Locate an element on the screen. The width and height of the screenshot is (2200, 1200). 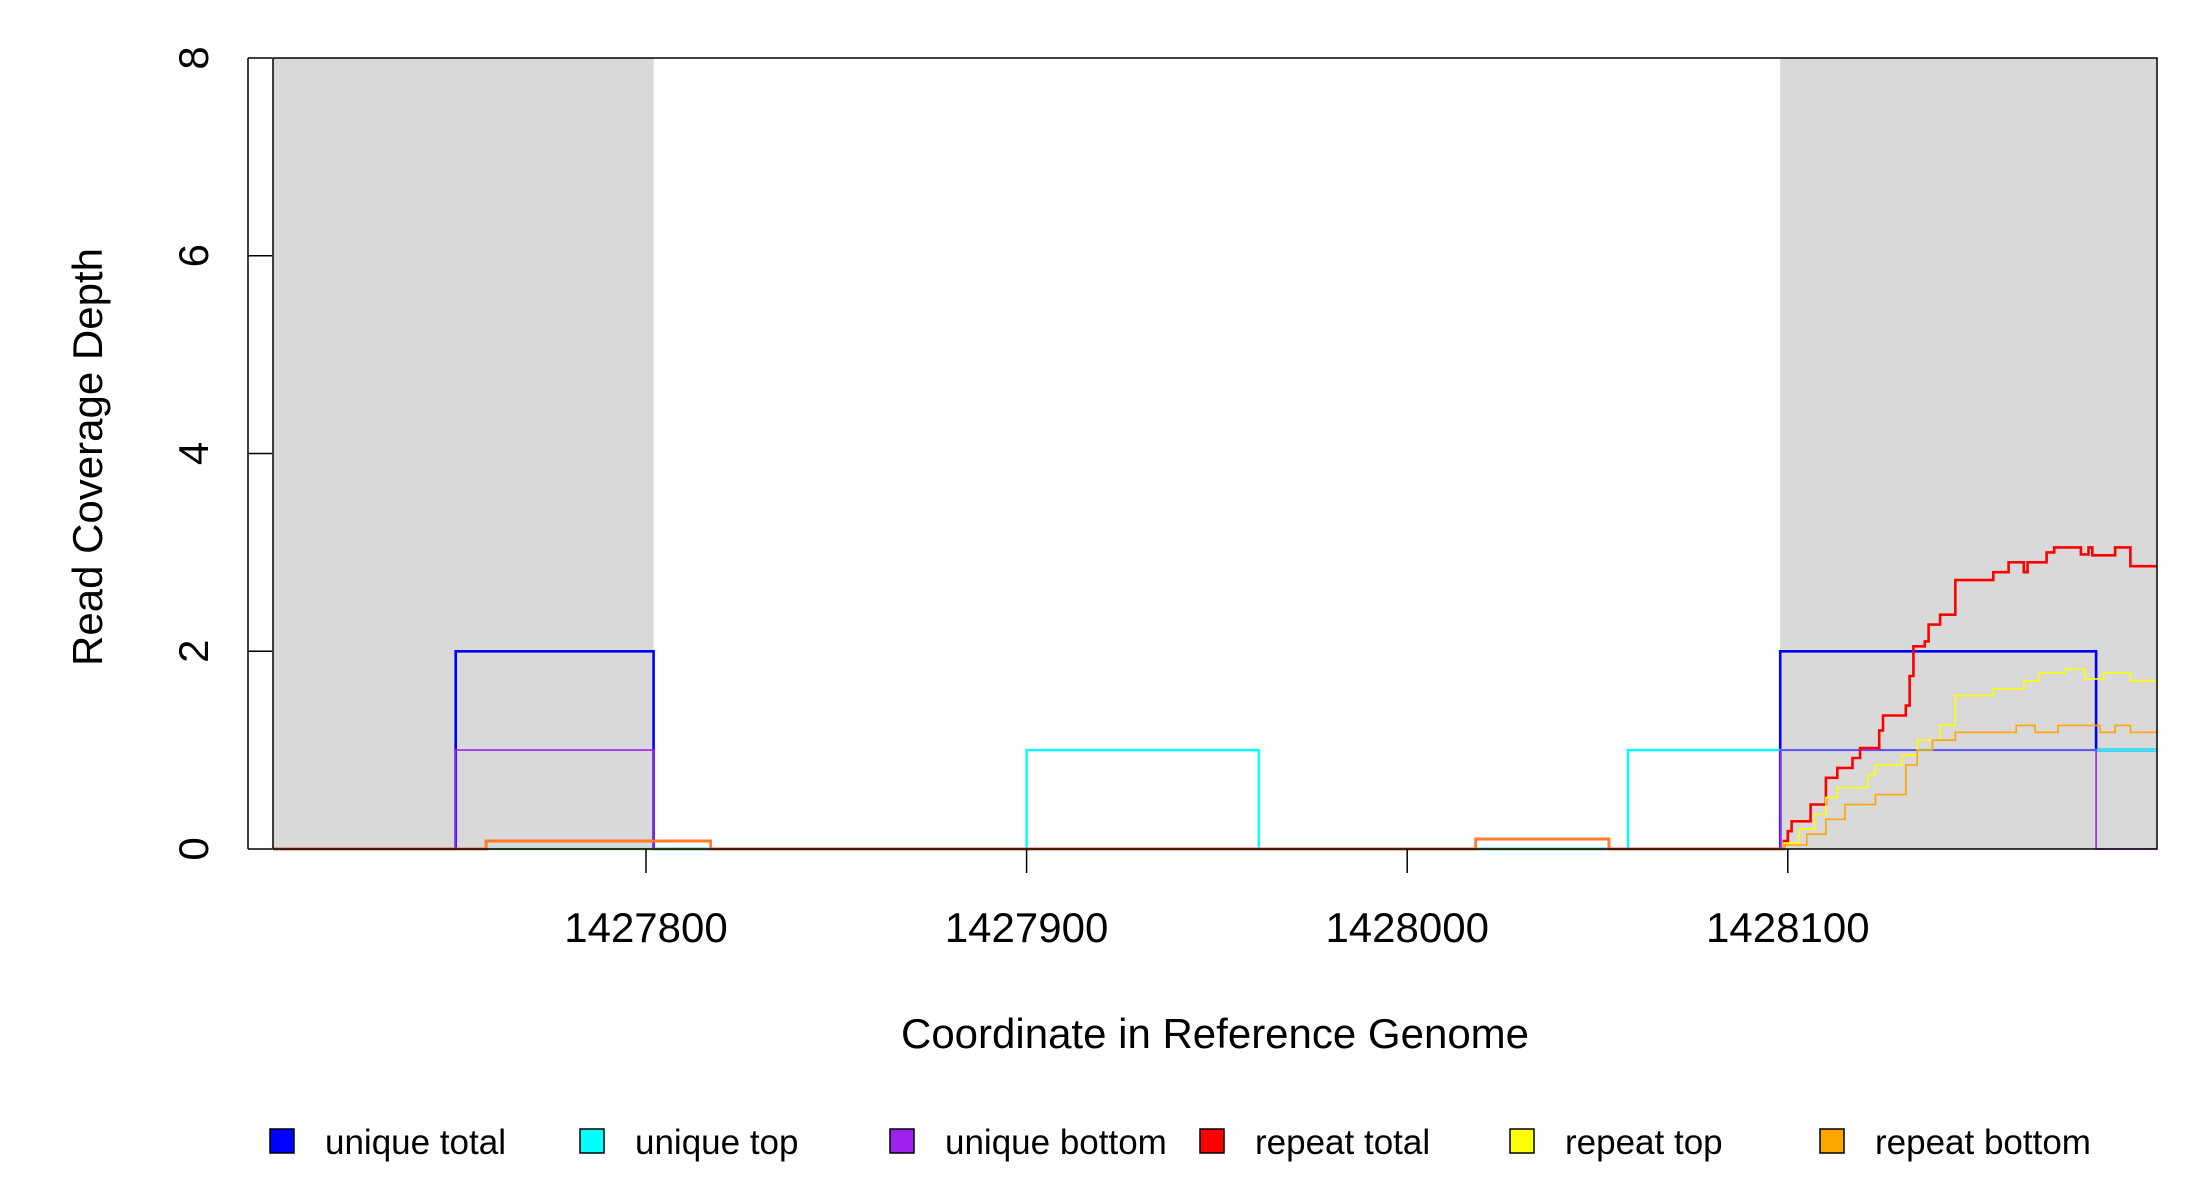
legend-label-repeat-bottom: repeat bottom is located at coordinates (1983, 1142).